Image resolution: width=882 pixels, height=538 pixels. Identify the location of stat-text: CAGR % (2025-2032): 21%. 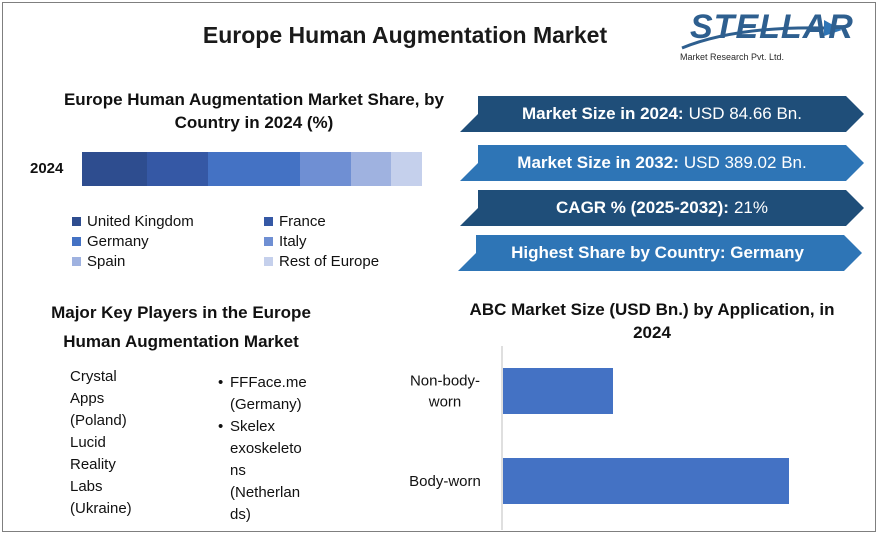
(662, 208).